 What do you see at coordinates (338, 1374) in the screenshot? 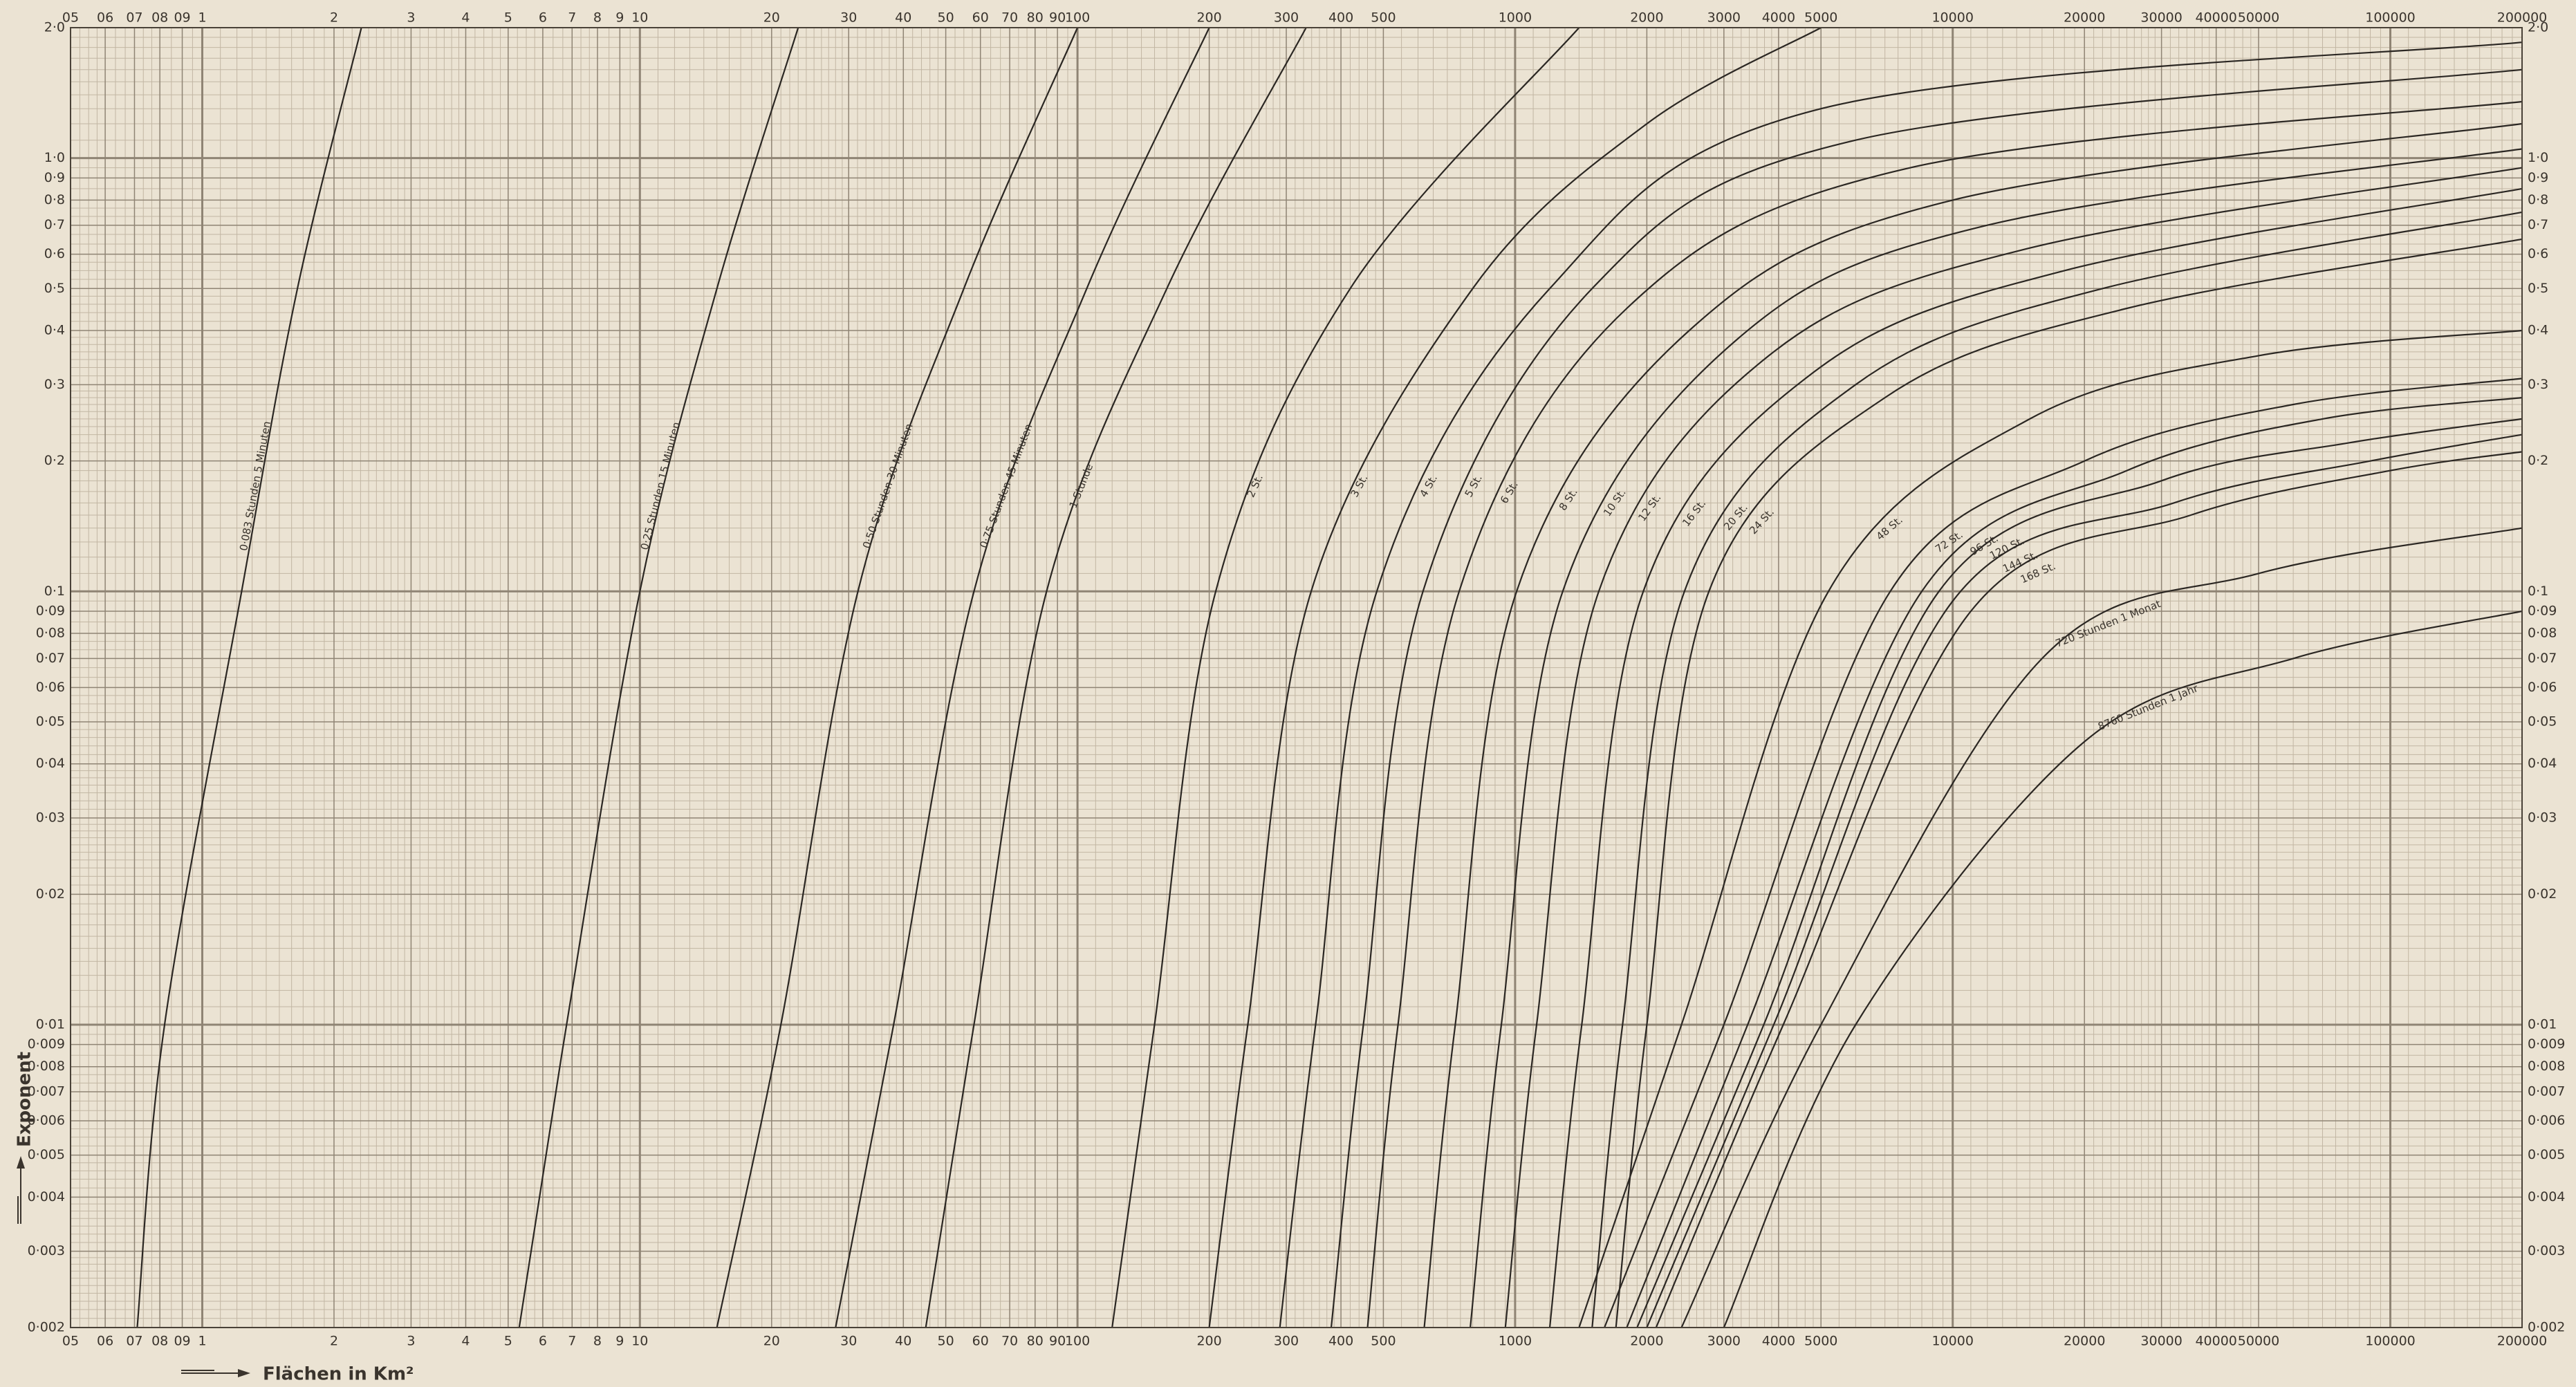
I see `x-axis-title: Flächen in Km²` at bounding box center [338, 1374].